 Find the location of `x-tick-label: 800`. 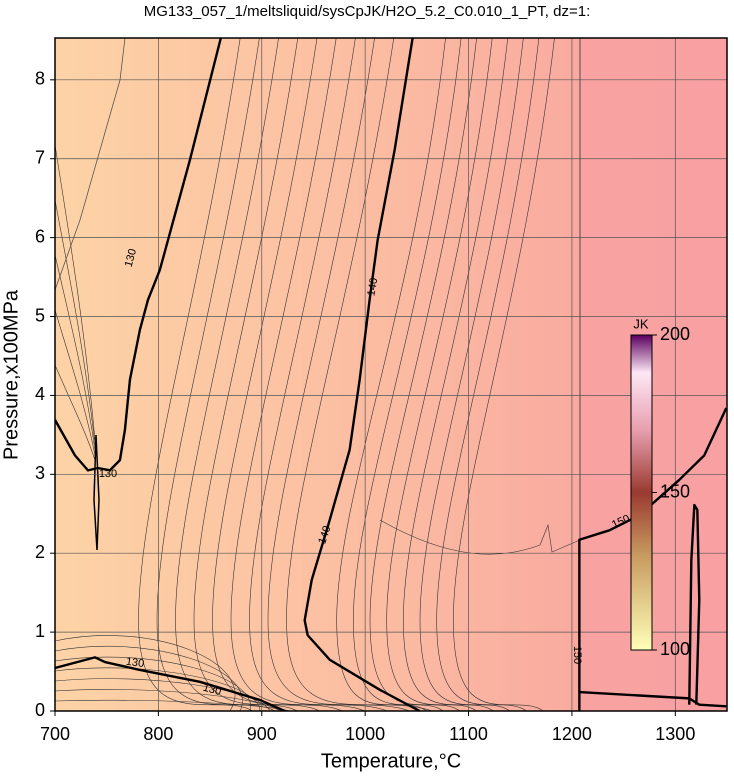

x-tick-label: 800 is located at coordinates (158, 734).